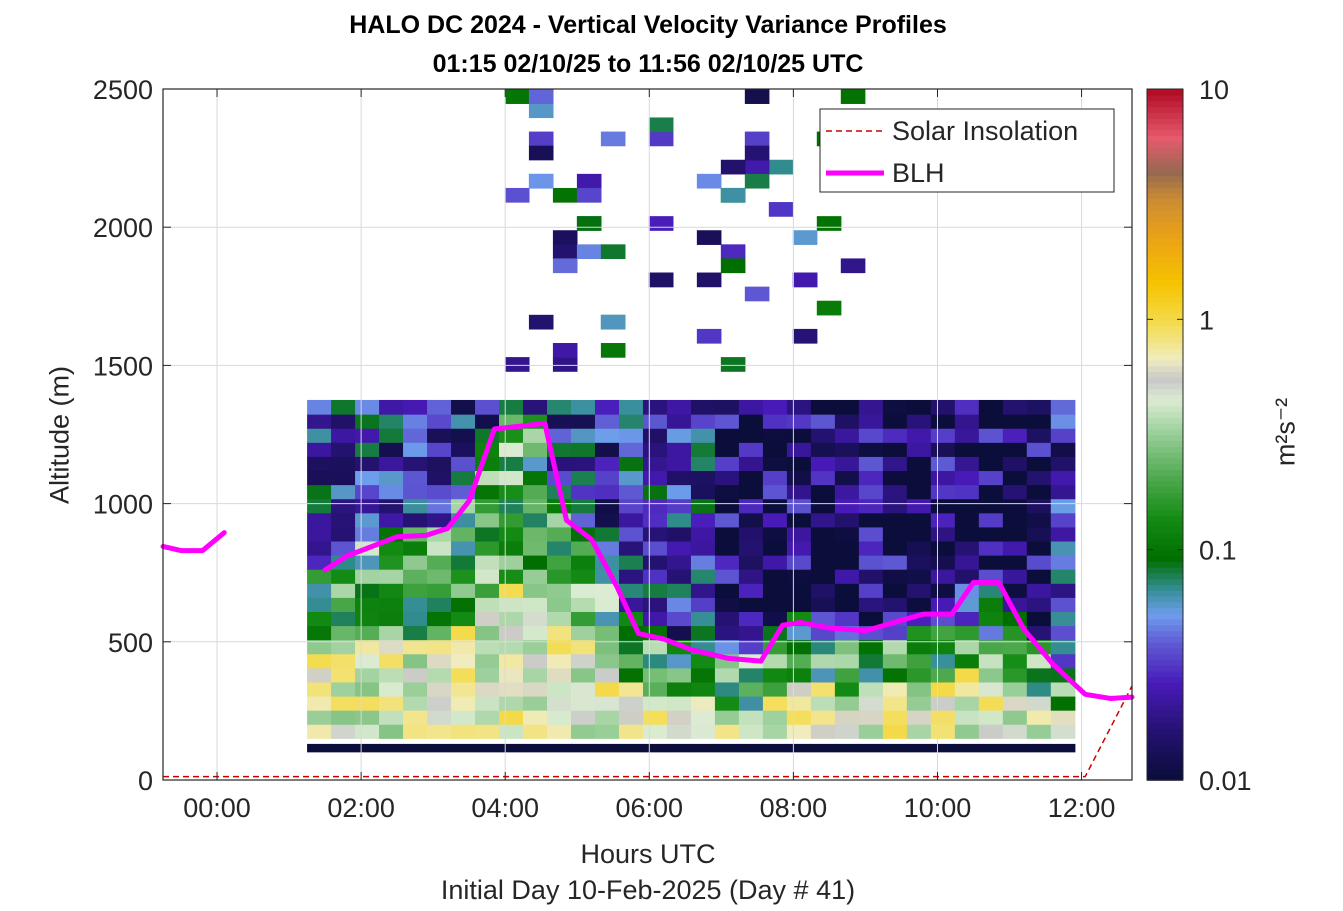  What do you see at coordinates (123, 366) in the screenshot?
I see `y-tick-label: 1500` at bounding box center [123, 366].